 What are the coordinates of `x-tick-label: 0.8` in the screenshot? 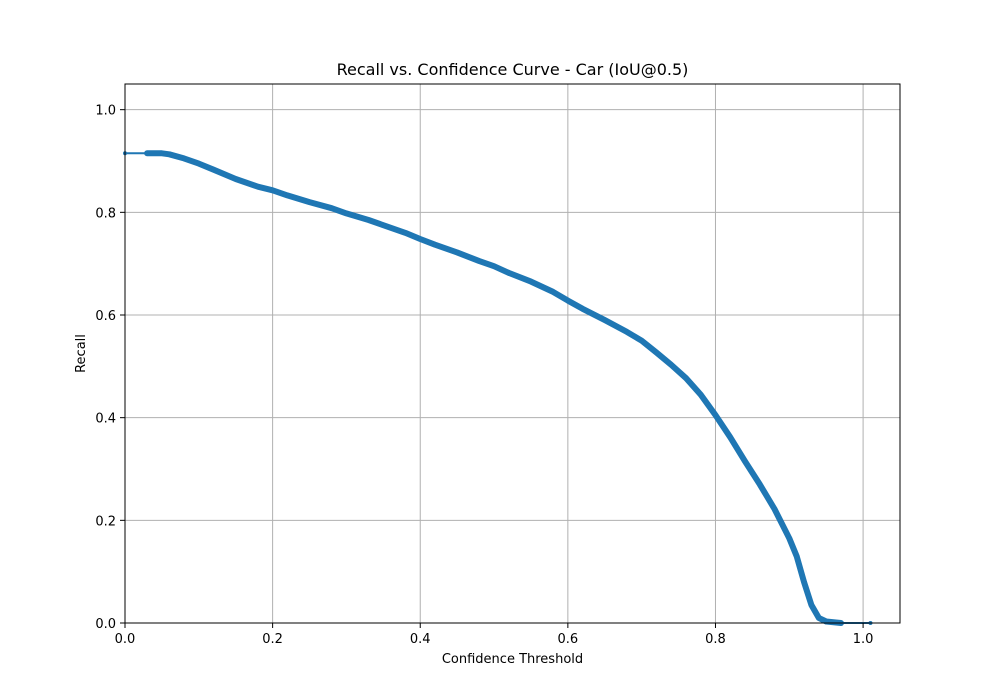 It's located at (715, 639).